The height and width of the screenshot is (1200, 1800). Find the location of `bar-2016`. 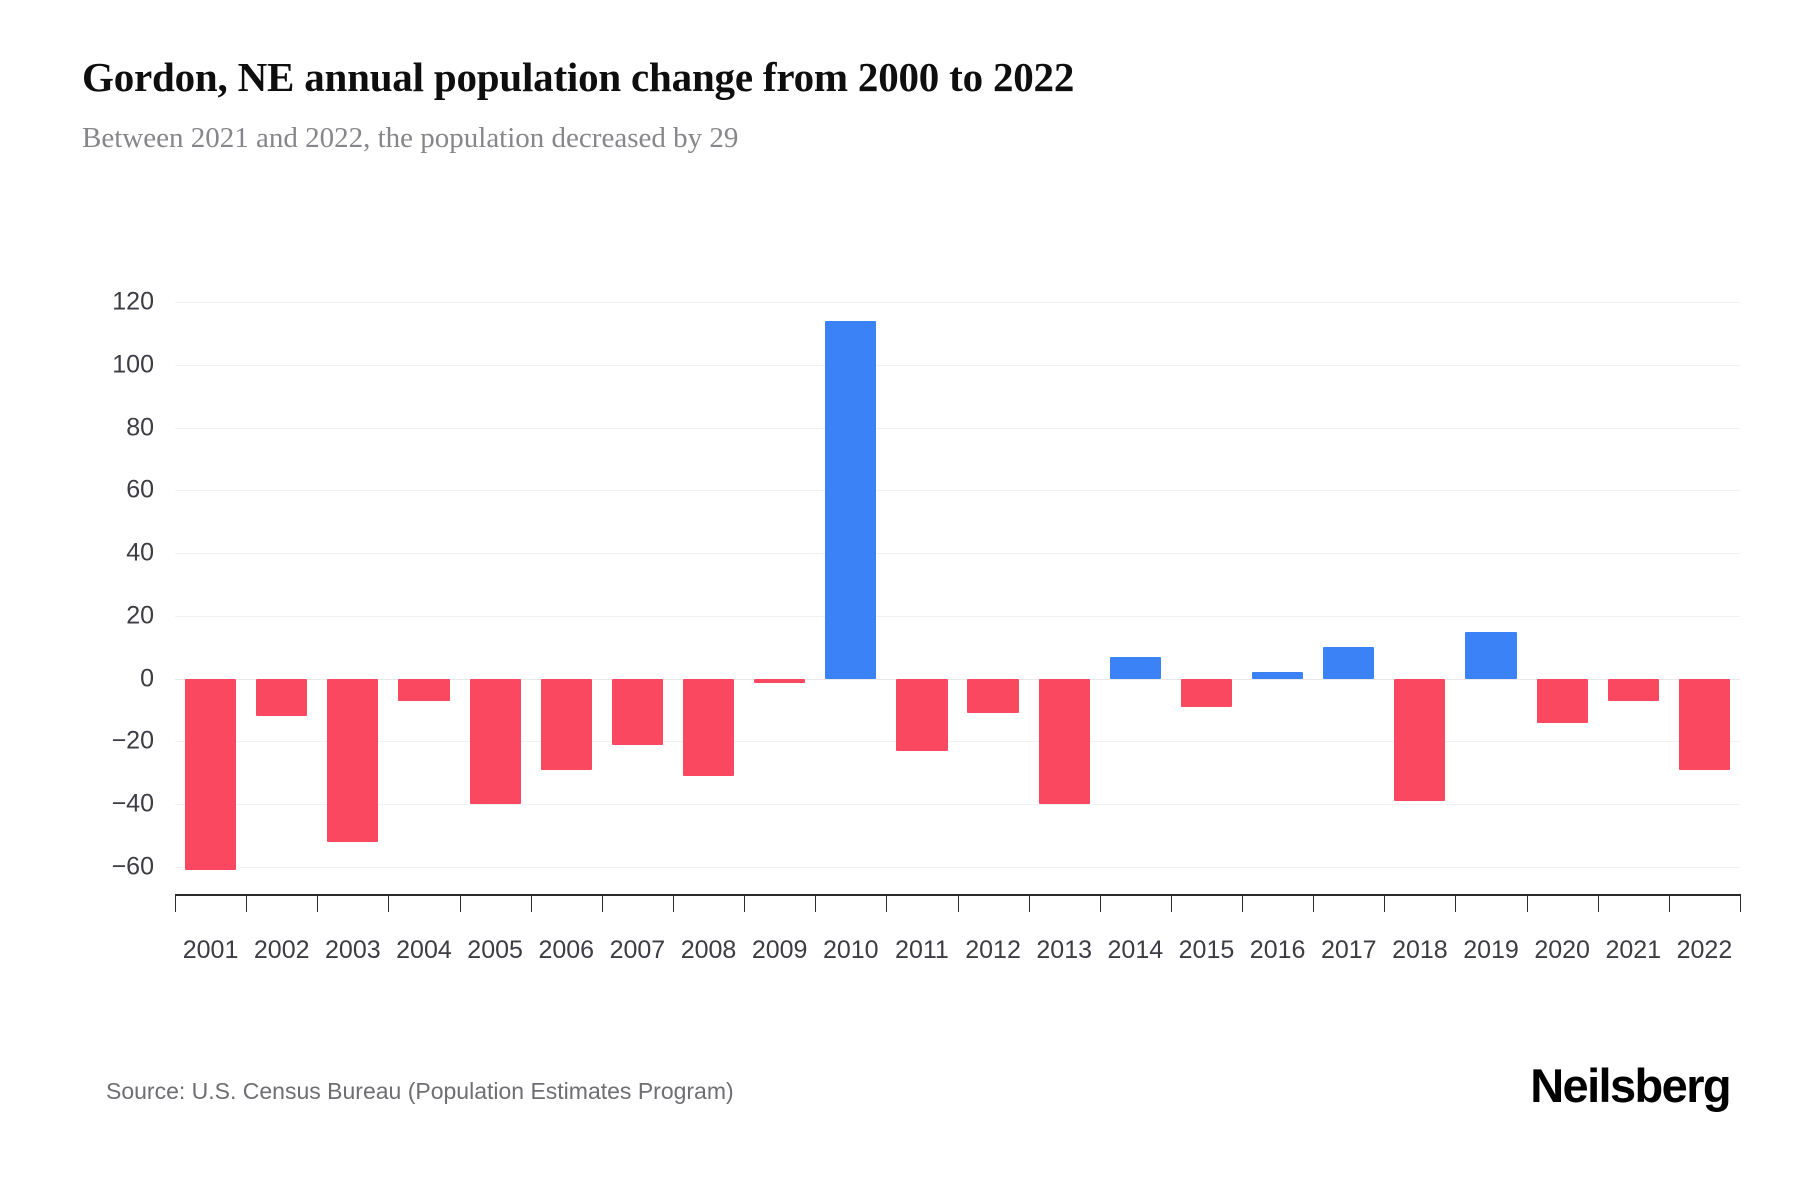

bar-2016 is located at coordinates (1278, 675).